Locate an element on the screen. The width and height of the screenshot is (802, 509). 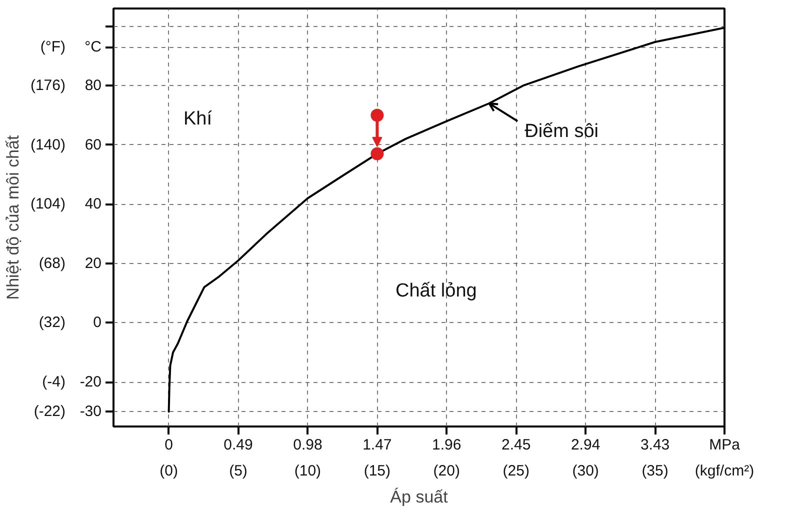
y2-tick-label: (-4) is located at coordinates (54, 382).